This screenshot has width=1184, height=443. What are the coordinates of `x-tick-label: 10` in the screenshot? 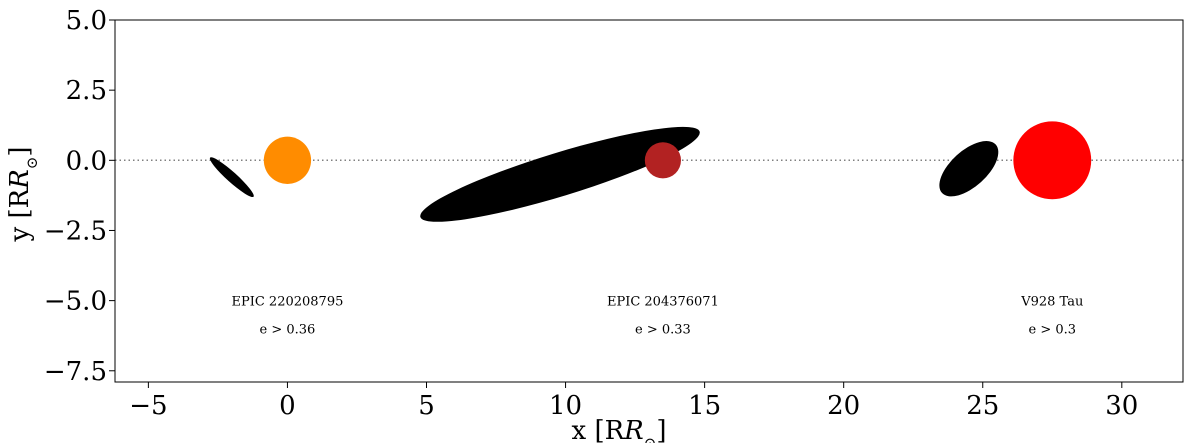 It's located at (565, 406).